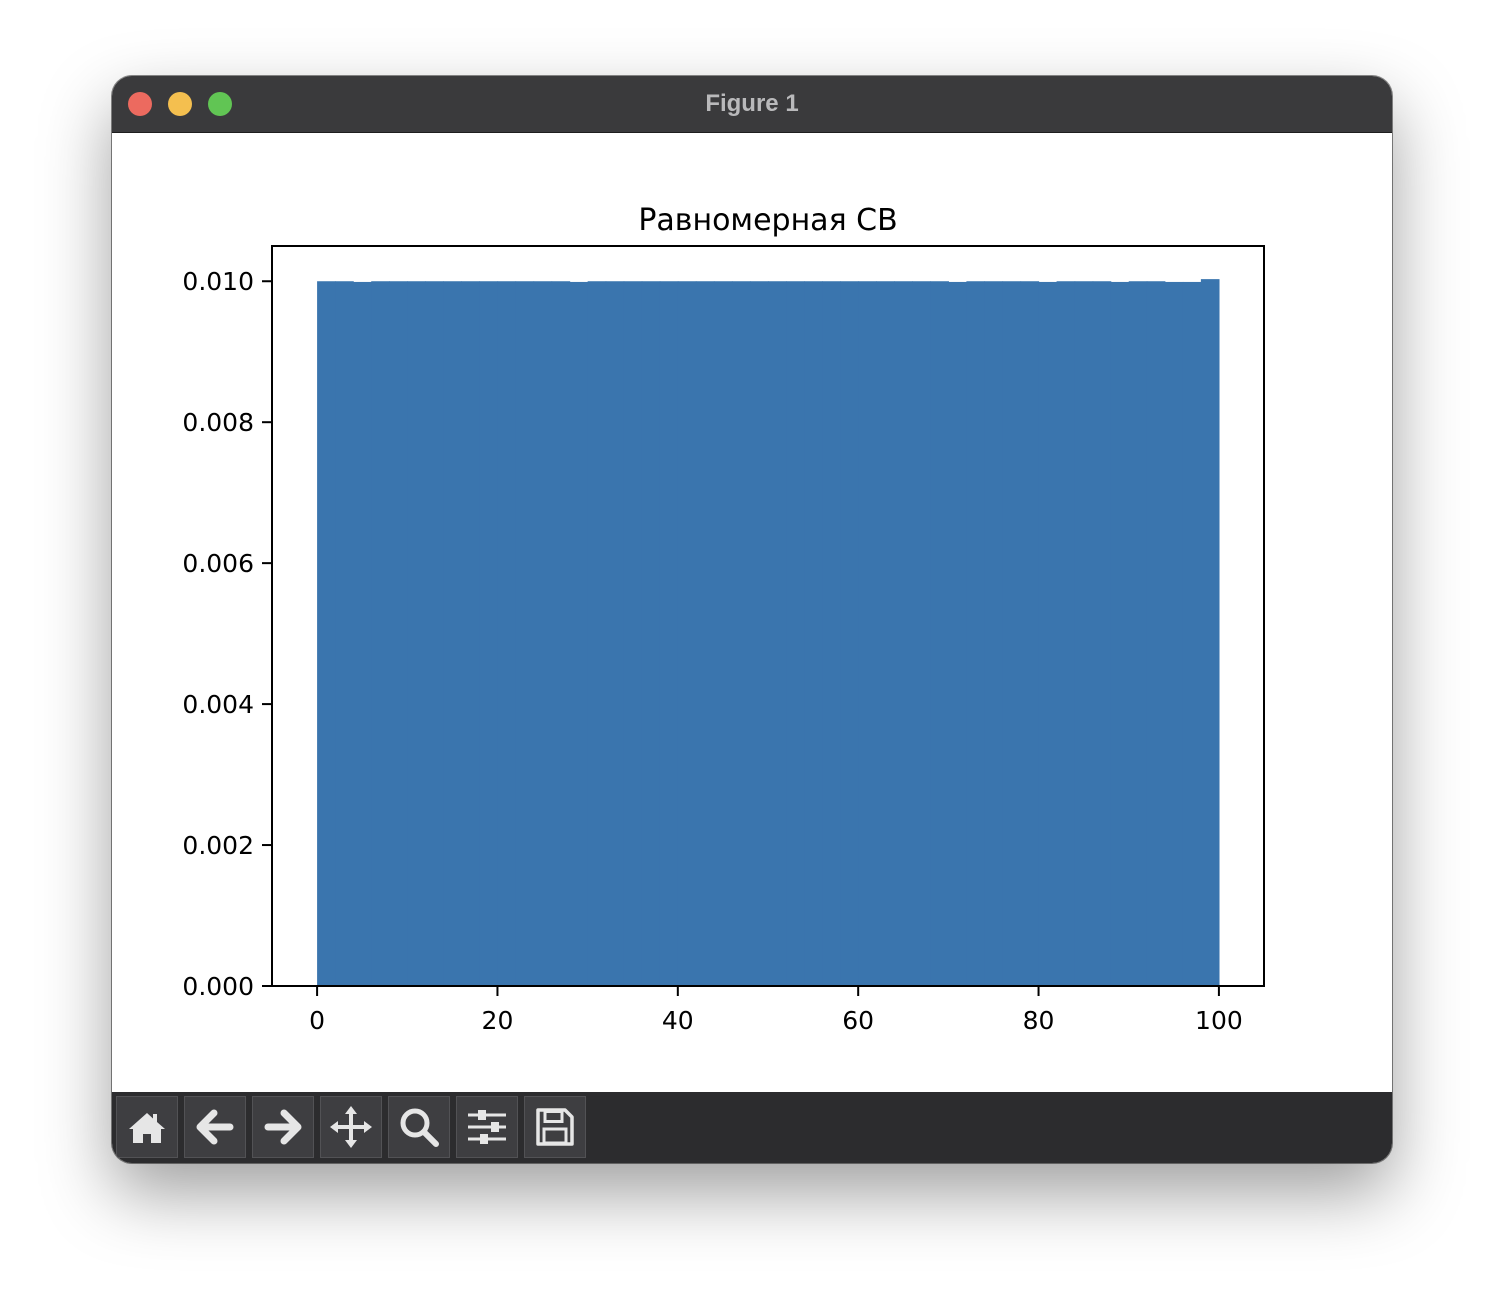 The height and width of the screenshot is (1312, 1504). I want to click on move-icon, so click(351, 1127).